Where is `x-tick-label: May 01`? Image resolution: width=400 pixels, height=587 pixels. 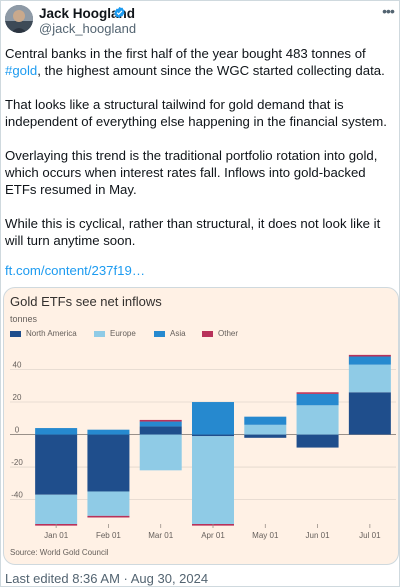
x-tick-label: May 01 is located at coordinates (265, 535).